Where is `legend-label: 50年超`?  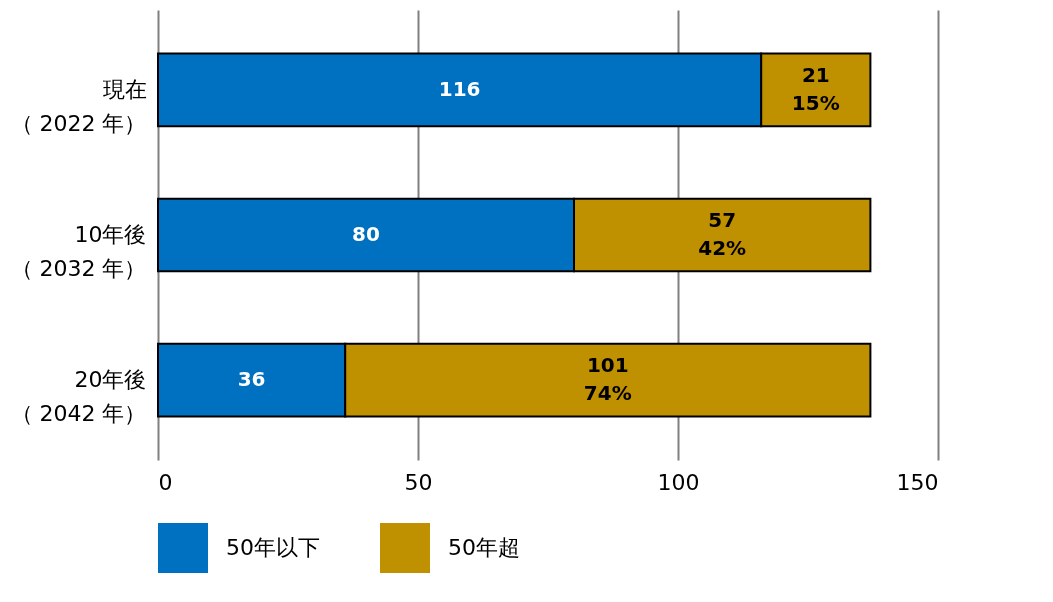 legend-label: 50年超 is located at coordinates (484, 547).